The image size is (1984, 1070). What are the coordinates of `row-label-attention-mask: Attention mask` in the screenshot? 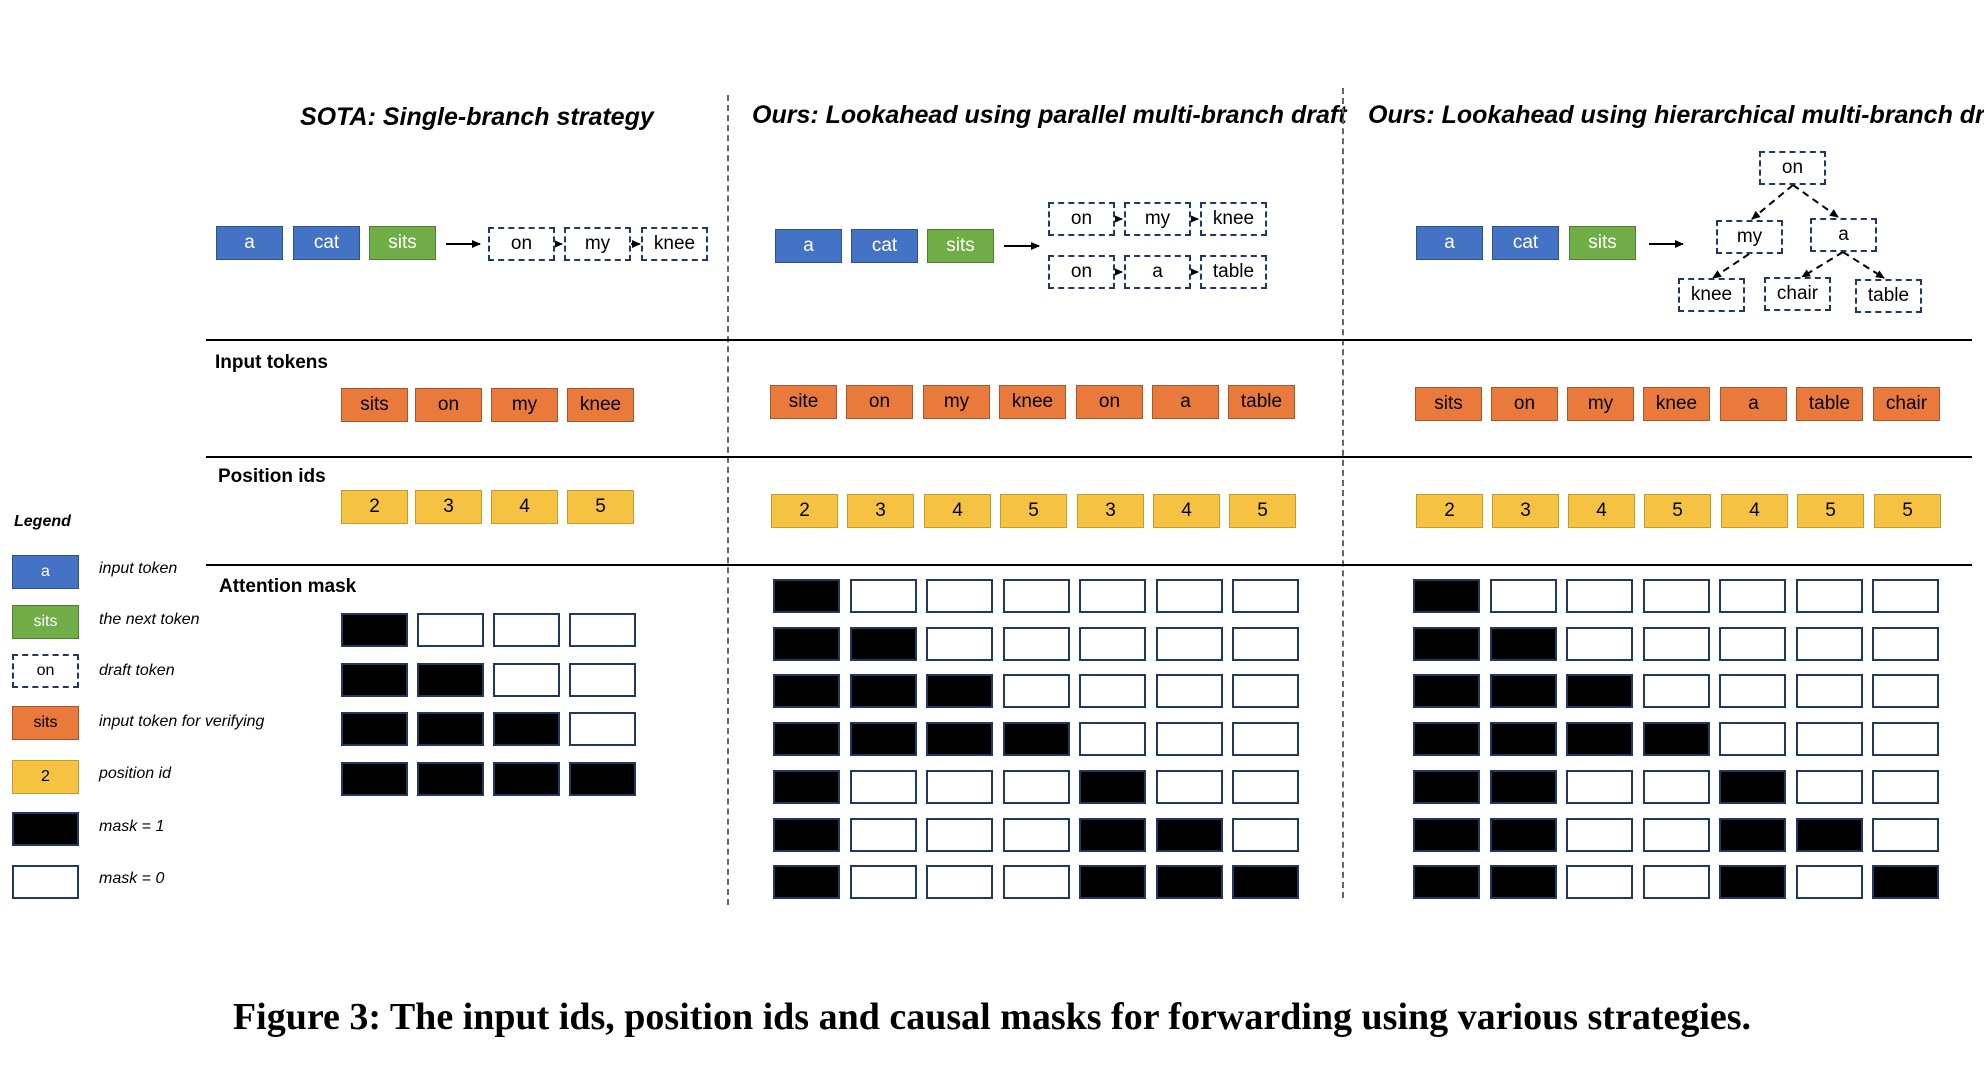 It's located at (288, 586).